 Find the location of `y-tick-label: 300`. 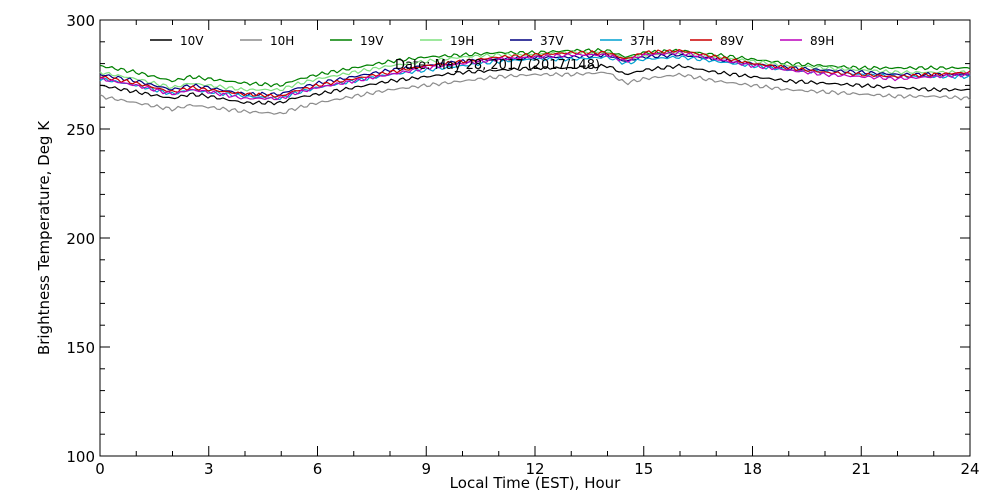

y-tick-label: 300 is located at coordinates (80, 21).